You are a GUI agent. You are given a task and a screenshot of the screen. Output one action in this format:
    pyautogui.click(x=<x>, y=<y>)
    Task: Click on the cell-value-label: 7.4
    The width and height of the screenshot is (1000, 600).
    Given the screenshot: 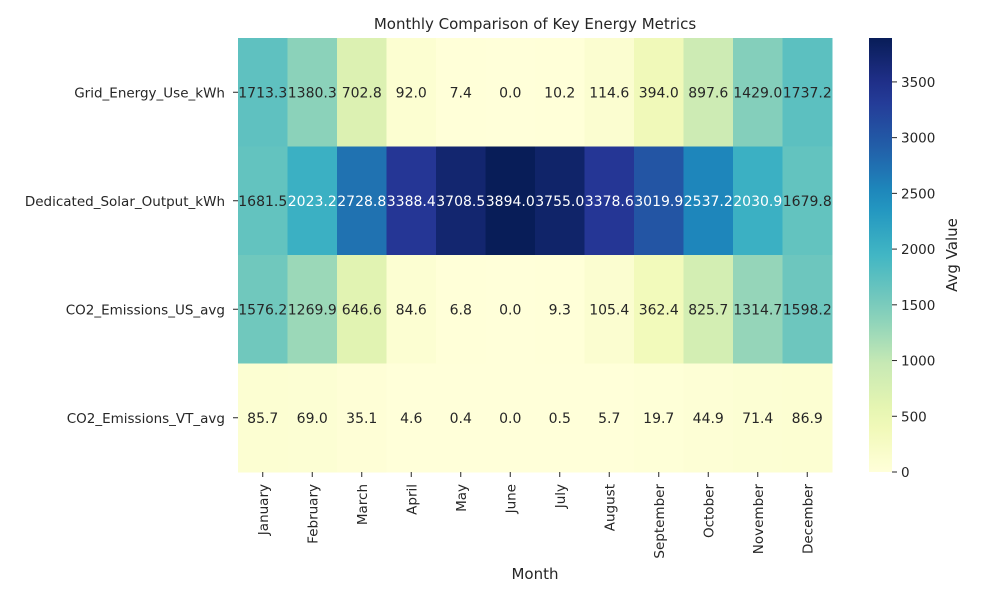 What is the action you would take?
    pyautogui.click(x=461, y=93)
    